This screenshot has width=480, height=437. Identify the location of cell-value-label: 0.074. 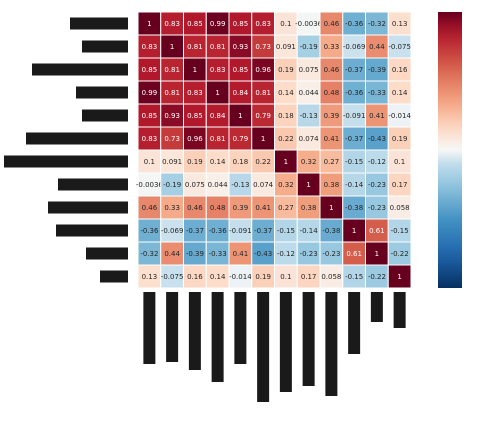
(263, 185).